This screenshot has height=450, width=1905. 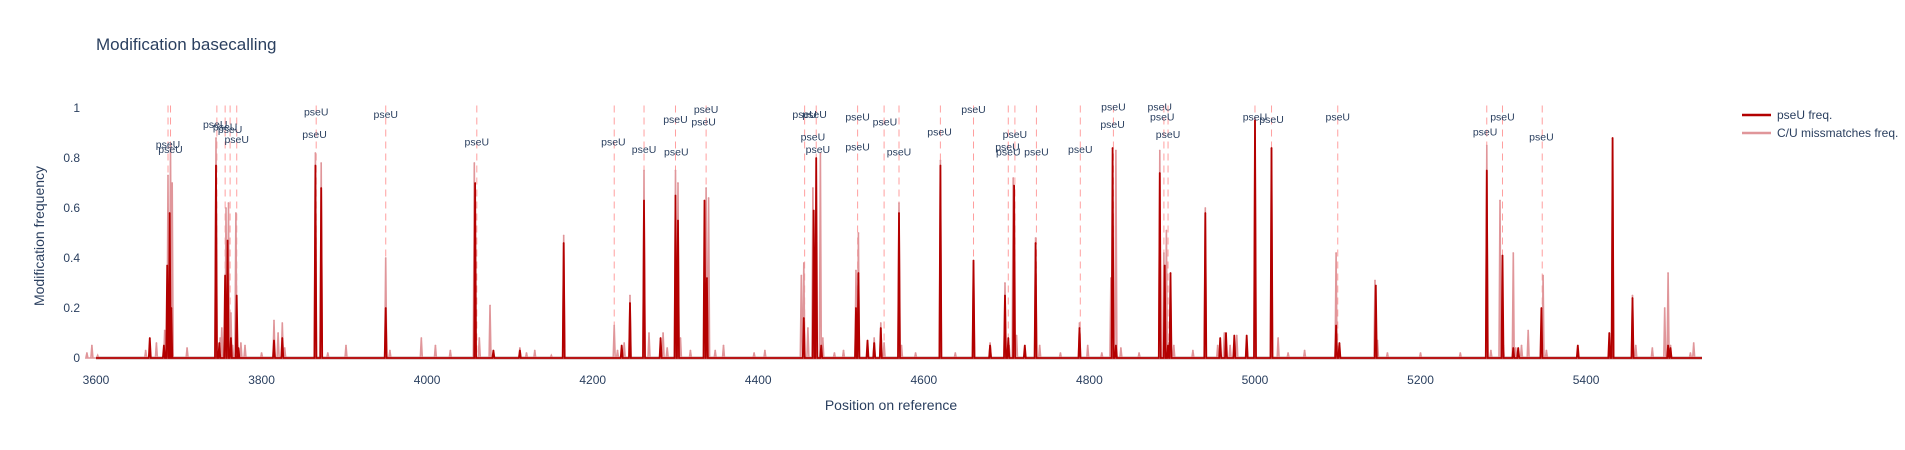 What do you see at coordinates (1586, 380) in the screenshot?
I see `x-tick-label: 5400` at bounding box center [1586, 380].